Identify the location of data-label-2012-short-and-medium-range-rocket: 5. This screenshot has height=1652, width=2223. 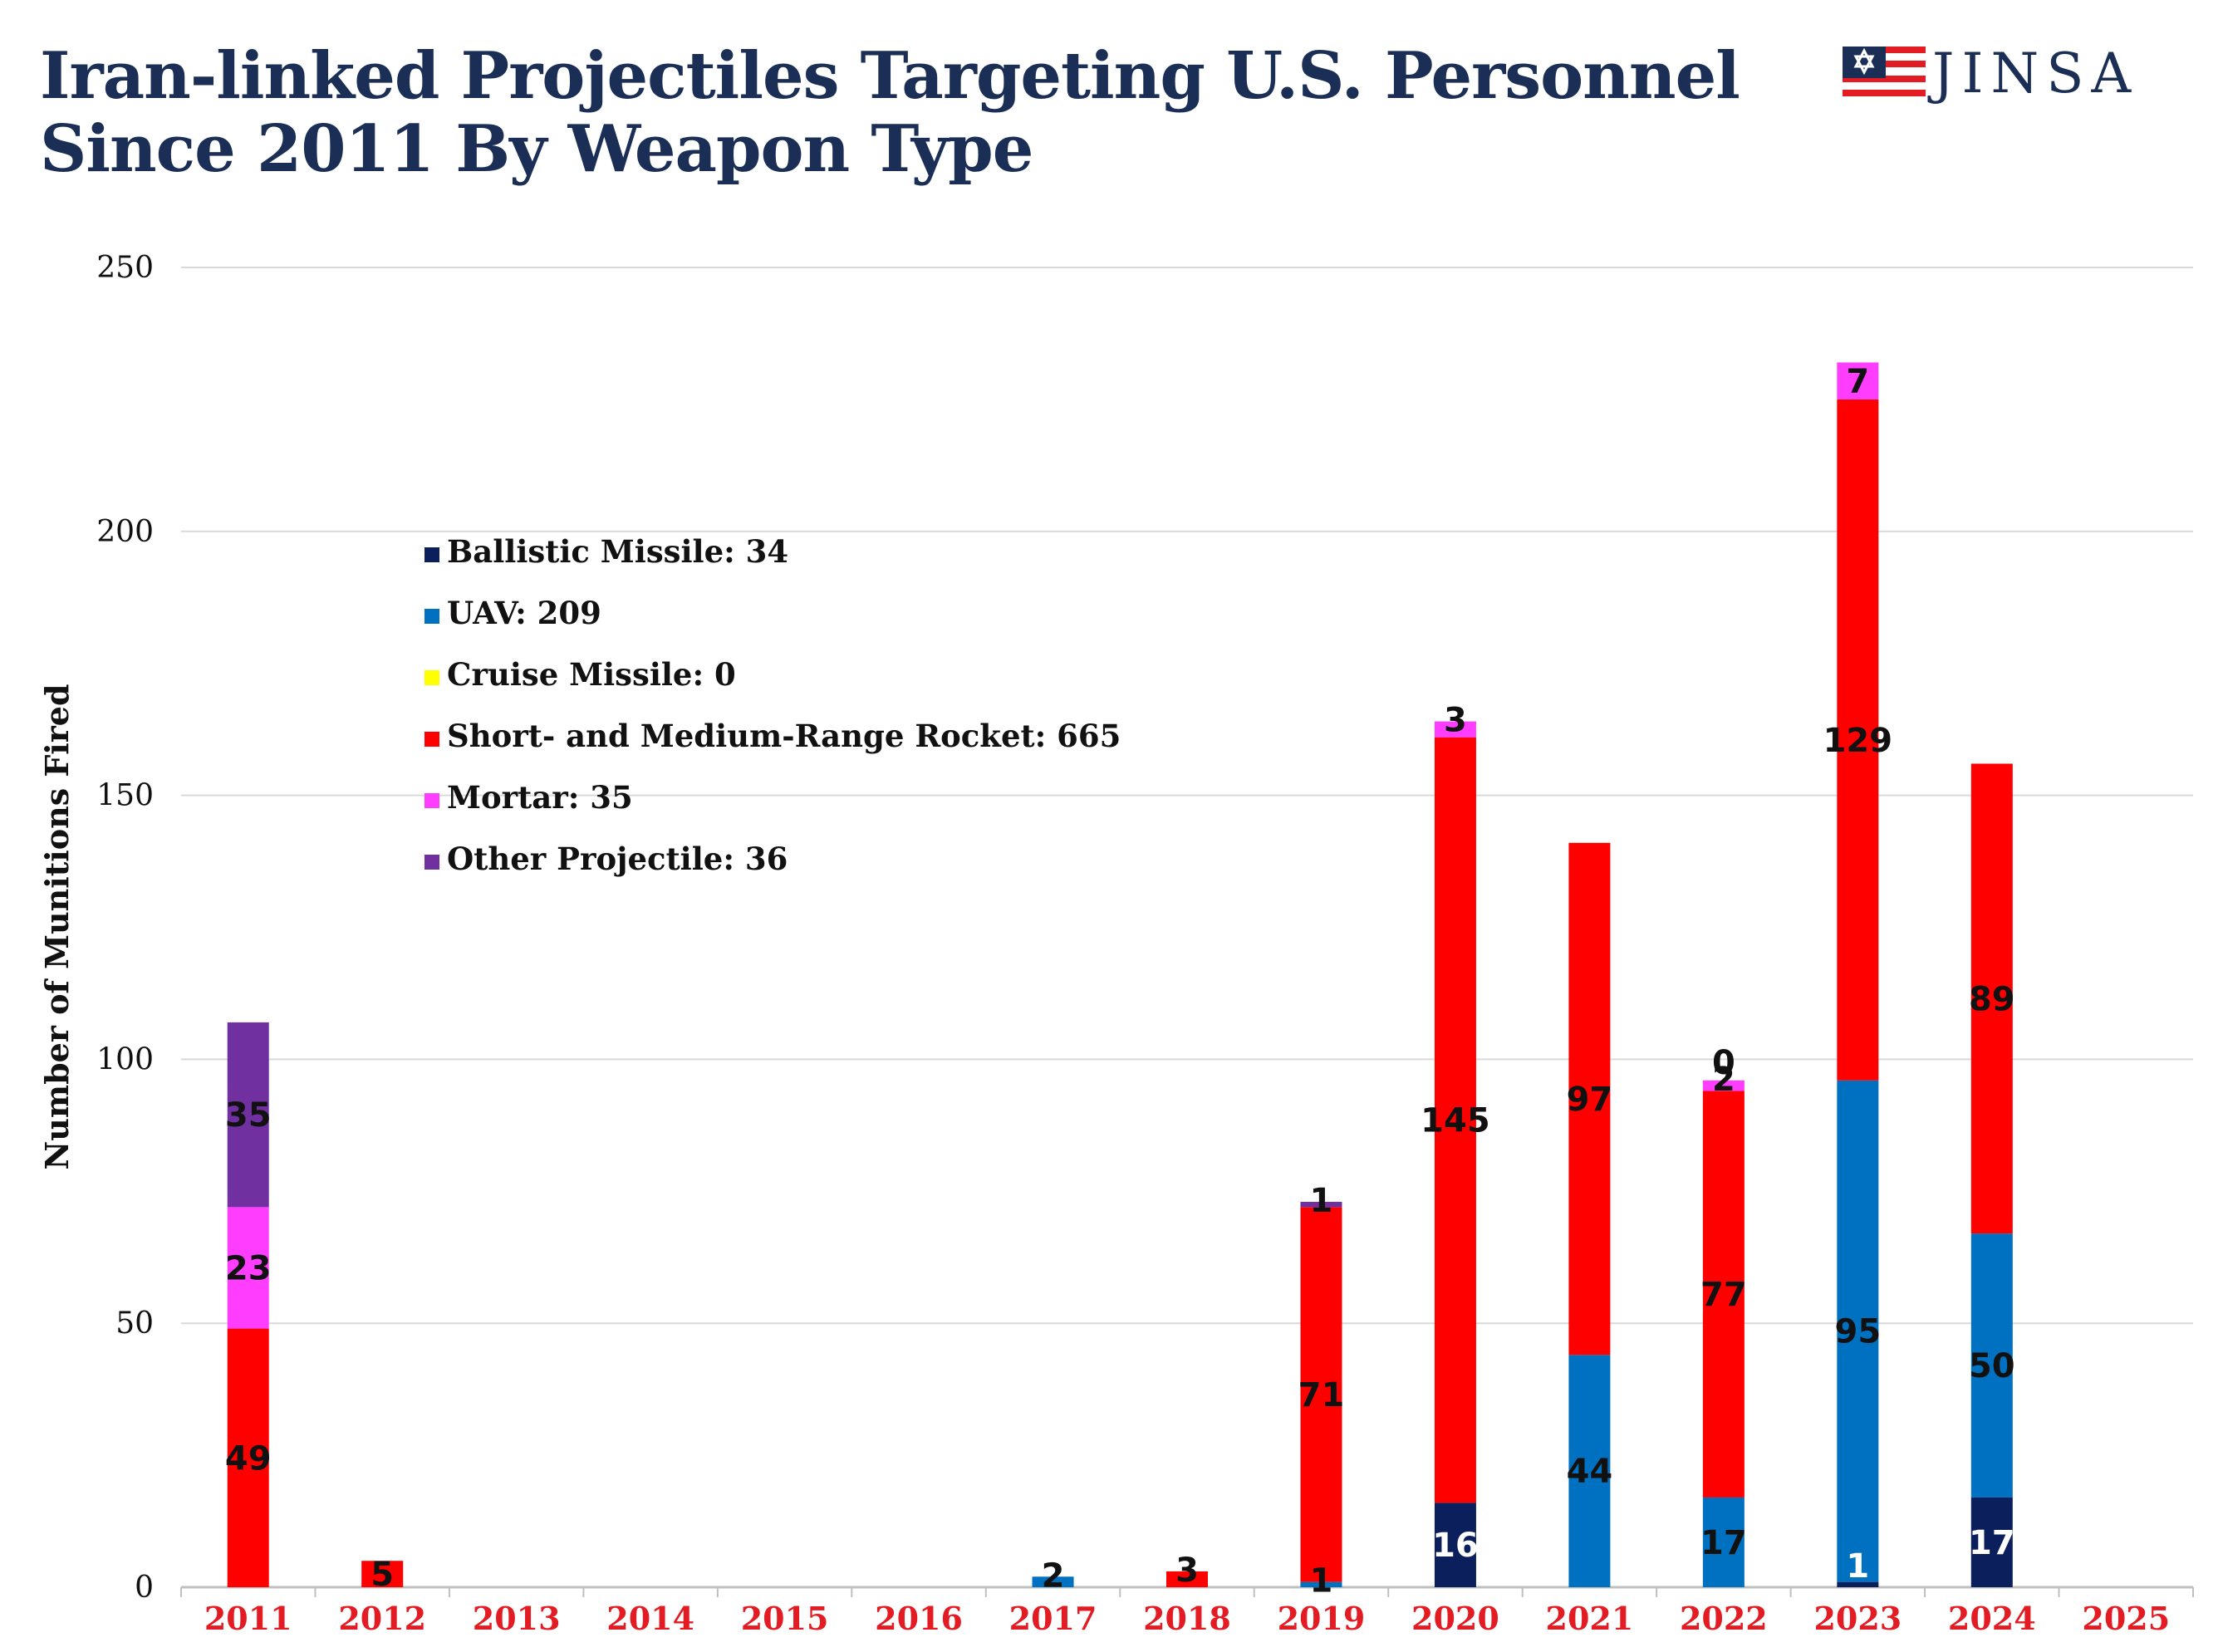
(382, 1575).